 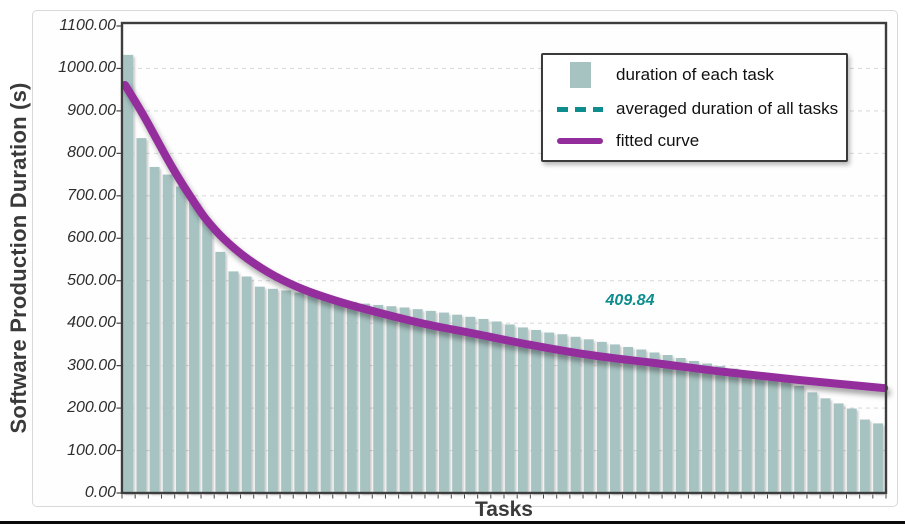 I want to click on average-value-label: 409.84, so click(x=630, y=300).